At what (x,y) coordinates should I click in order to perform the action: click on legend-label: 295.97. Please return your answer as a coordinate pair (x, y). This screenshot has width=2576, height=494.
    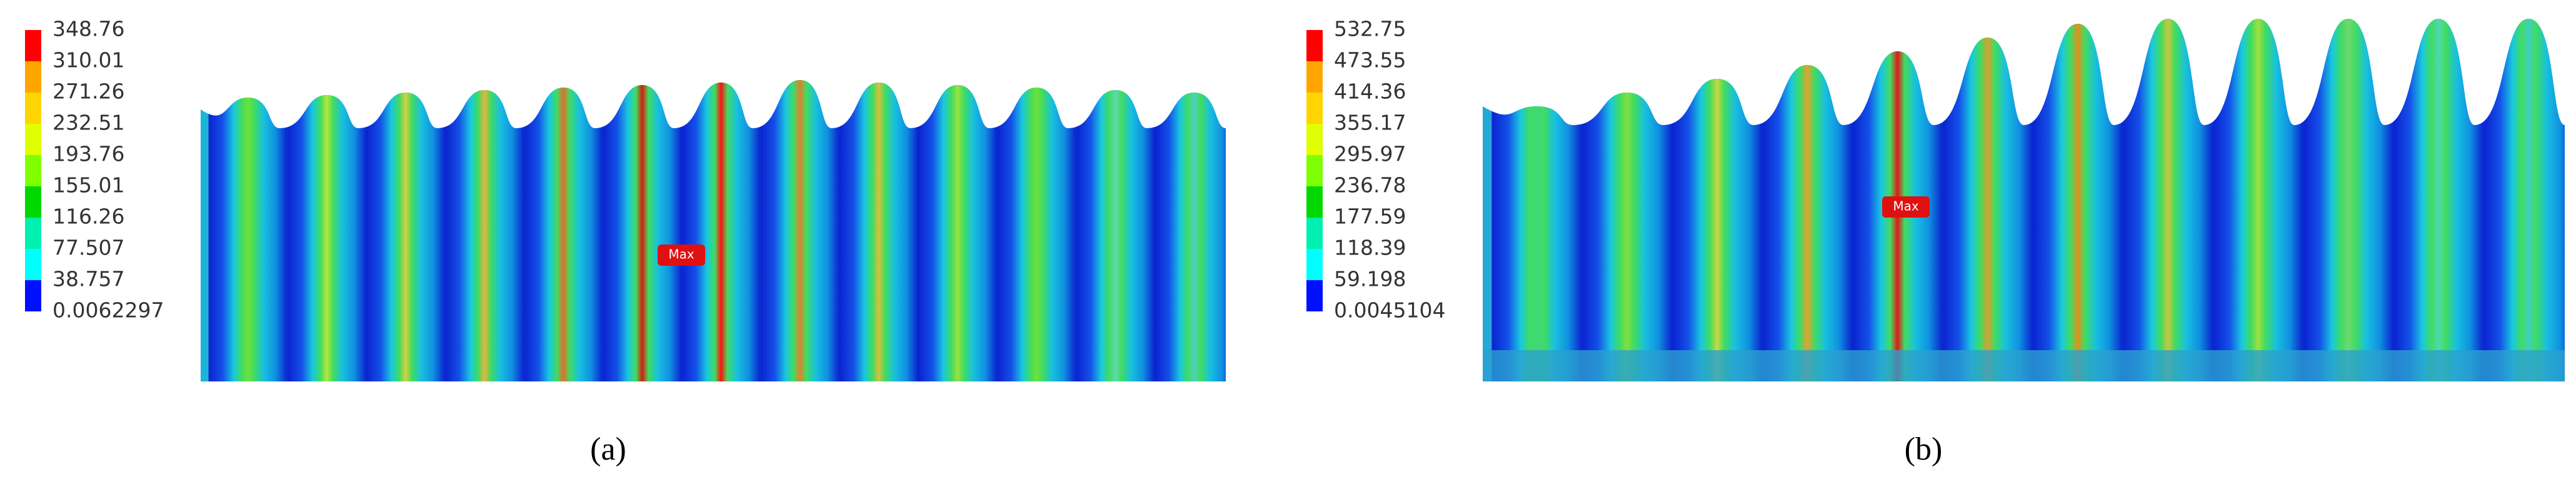
    Looking at the image, I should click on (1370, 154).